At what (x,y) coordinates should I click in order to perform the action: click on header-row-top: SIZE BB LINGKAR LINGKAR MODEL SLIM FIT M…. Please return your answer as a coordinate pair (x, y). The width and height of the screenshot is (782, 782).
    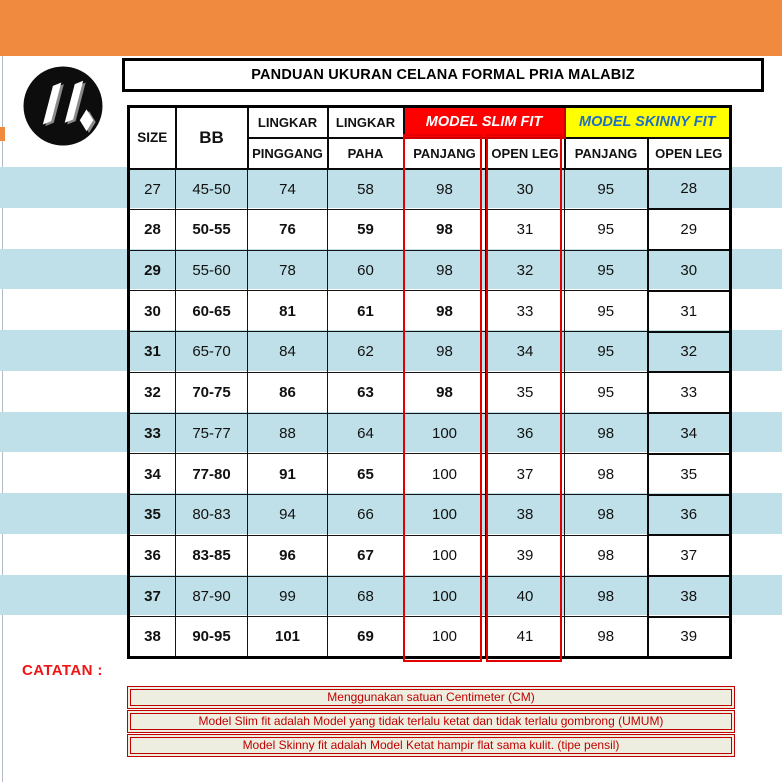
    Looking at the image, I should click on (429, 137).